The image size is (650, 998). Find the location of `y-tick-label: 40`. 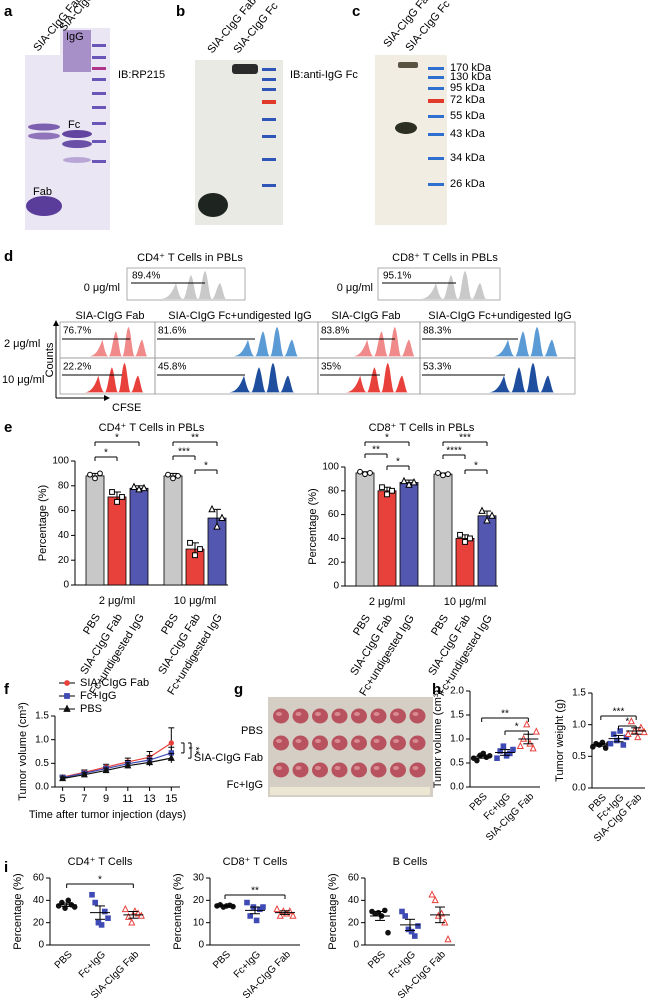

y-tick-label: 40 is located at coordinates (354, 900).